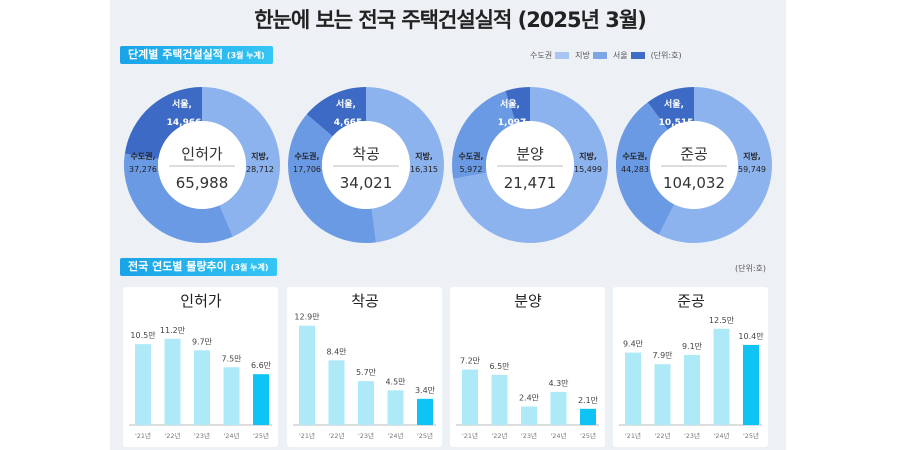 The height and width of the screenshot is (450, 900). I want to click on value-local: 28,712, so click(260, 169).